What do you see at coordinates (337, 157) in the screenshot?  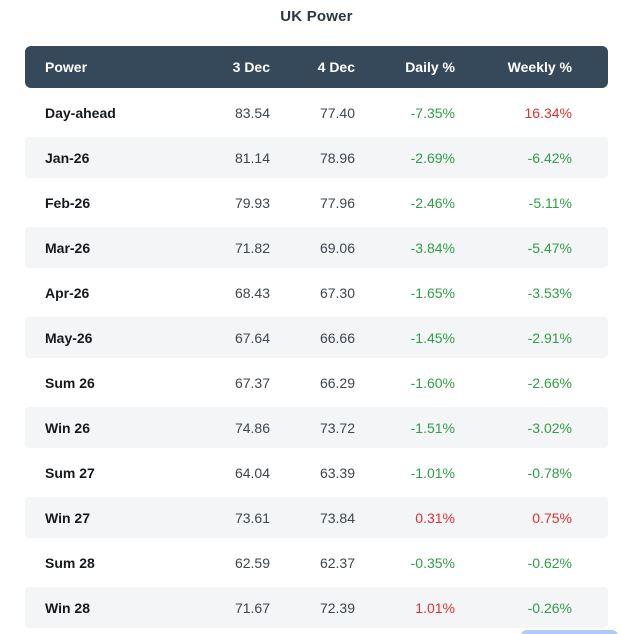 I see `value-4dec: 78.96` at bounding box center [337, 157].